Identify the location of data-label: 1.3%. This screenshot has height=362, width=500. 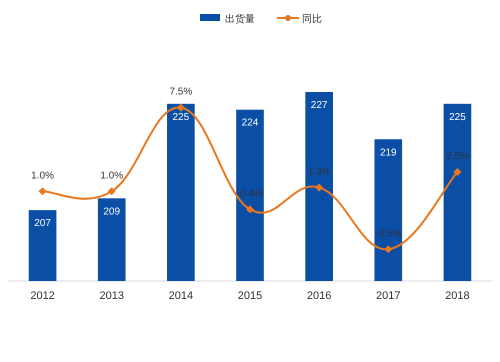
(319, 172).